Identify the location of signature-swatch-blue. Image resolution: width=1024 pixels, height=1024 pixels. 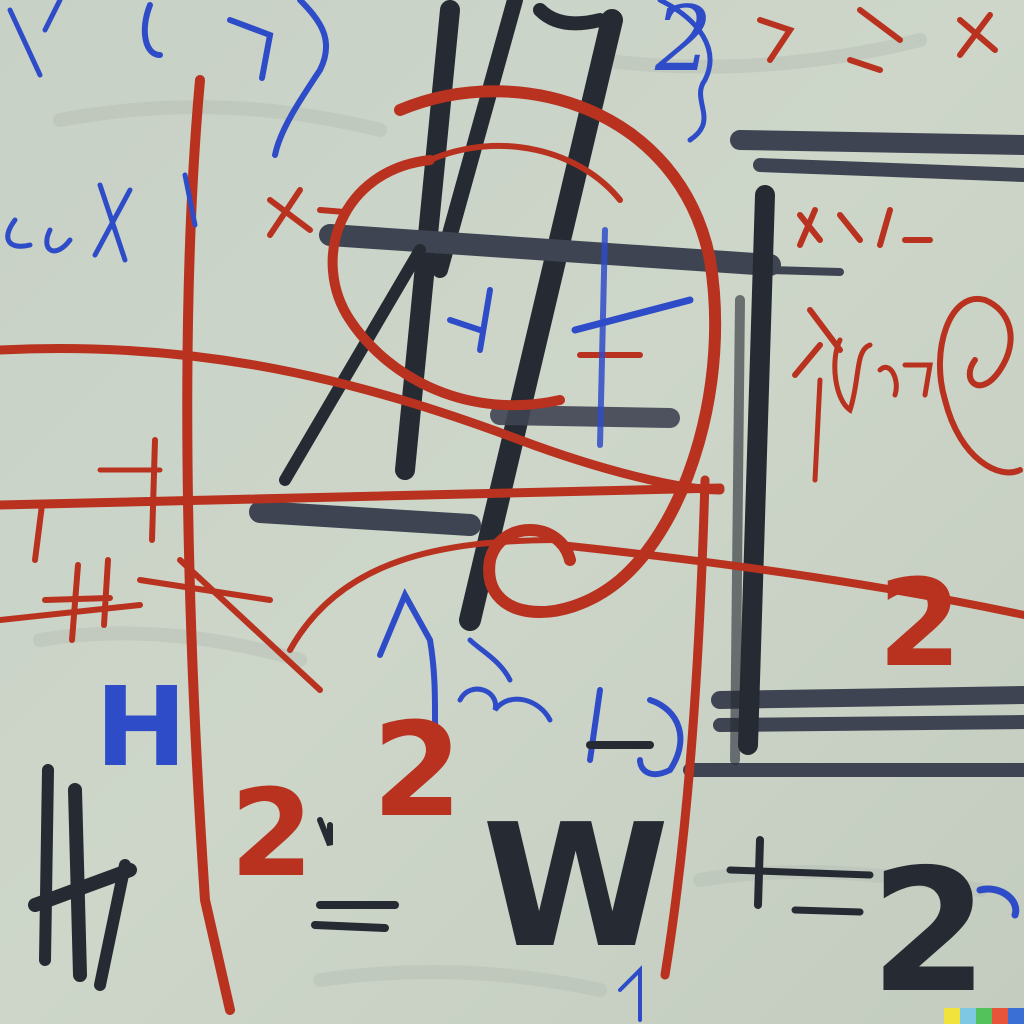
(1016, 1016).